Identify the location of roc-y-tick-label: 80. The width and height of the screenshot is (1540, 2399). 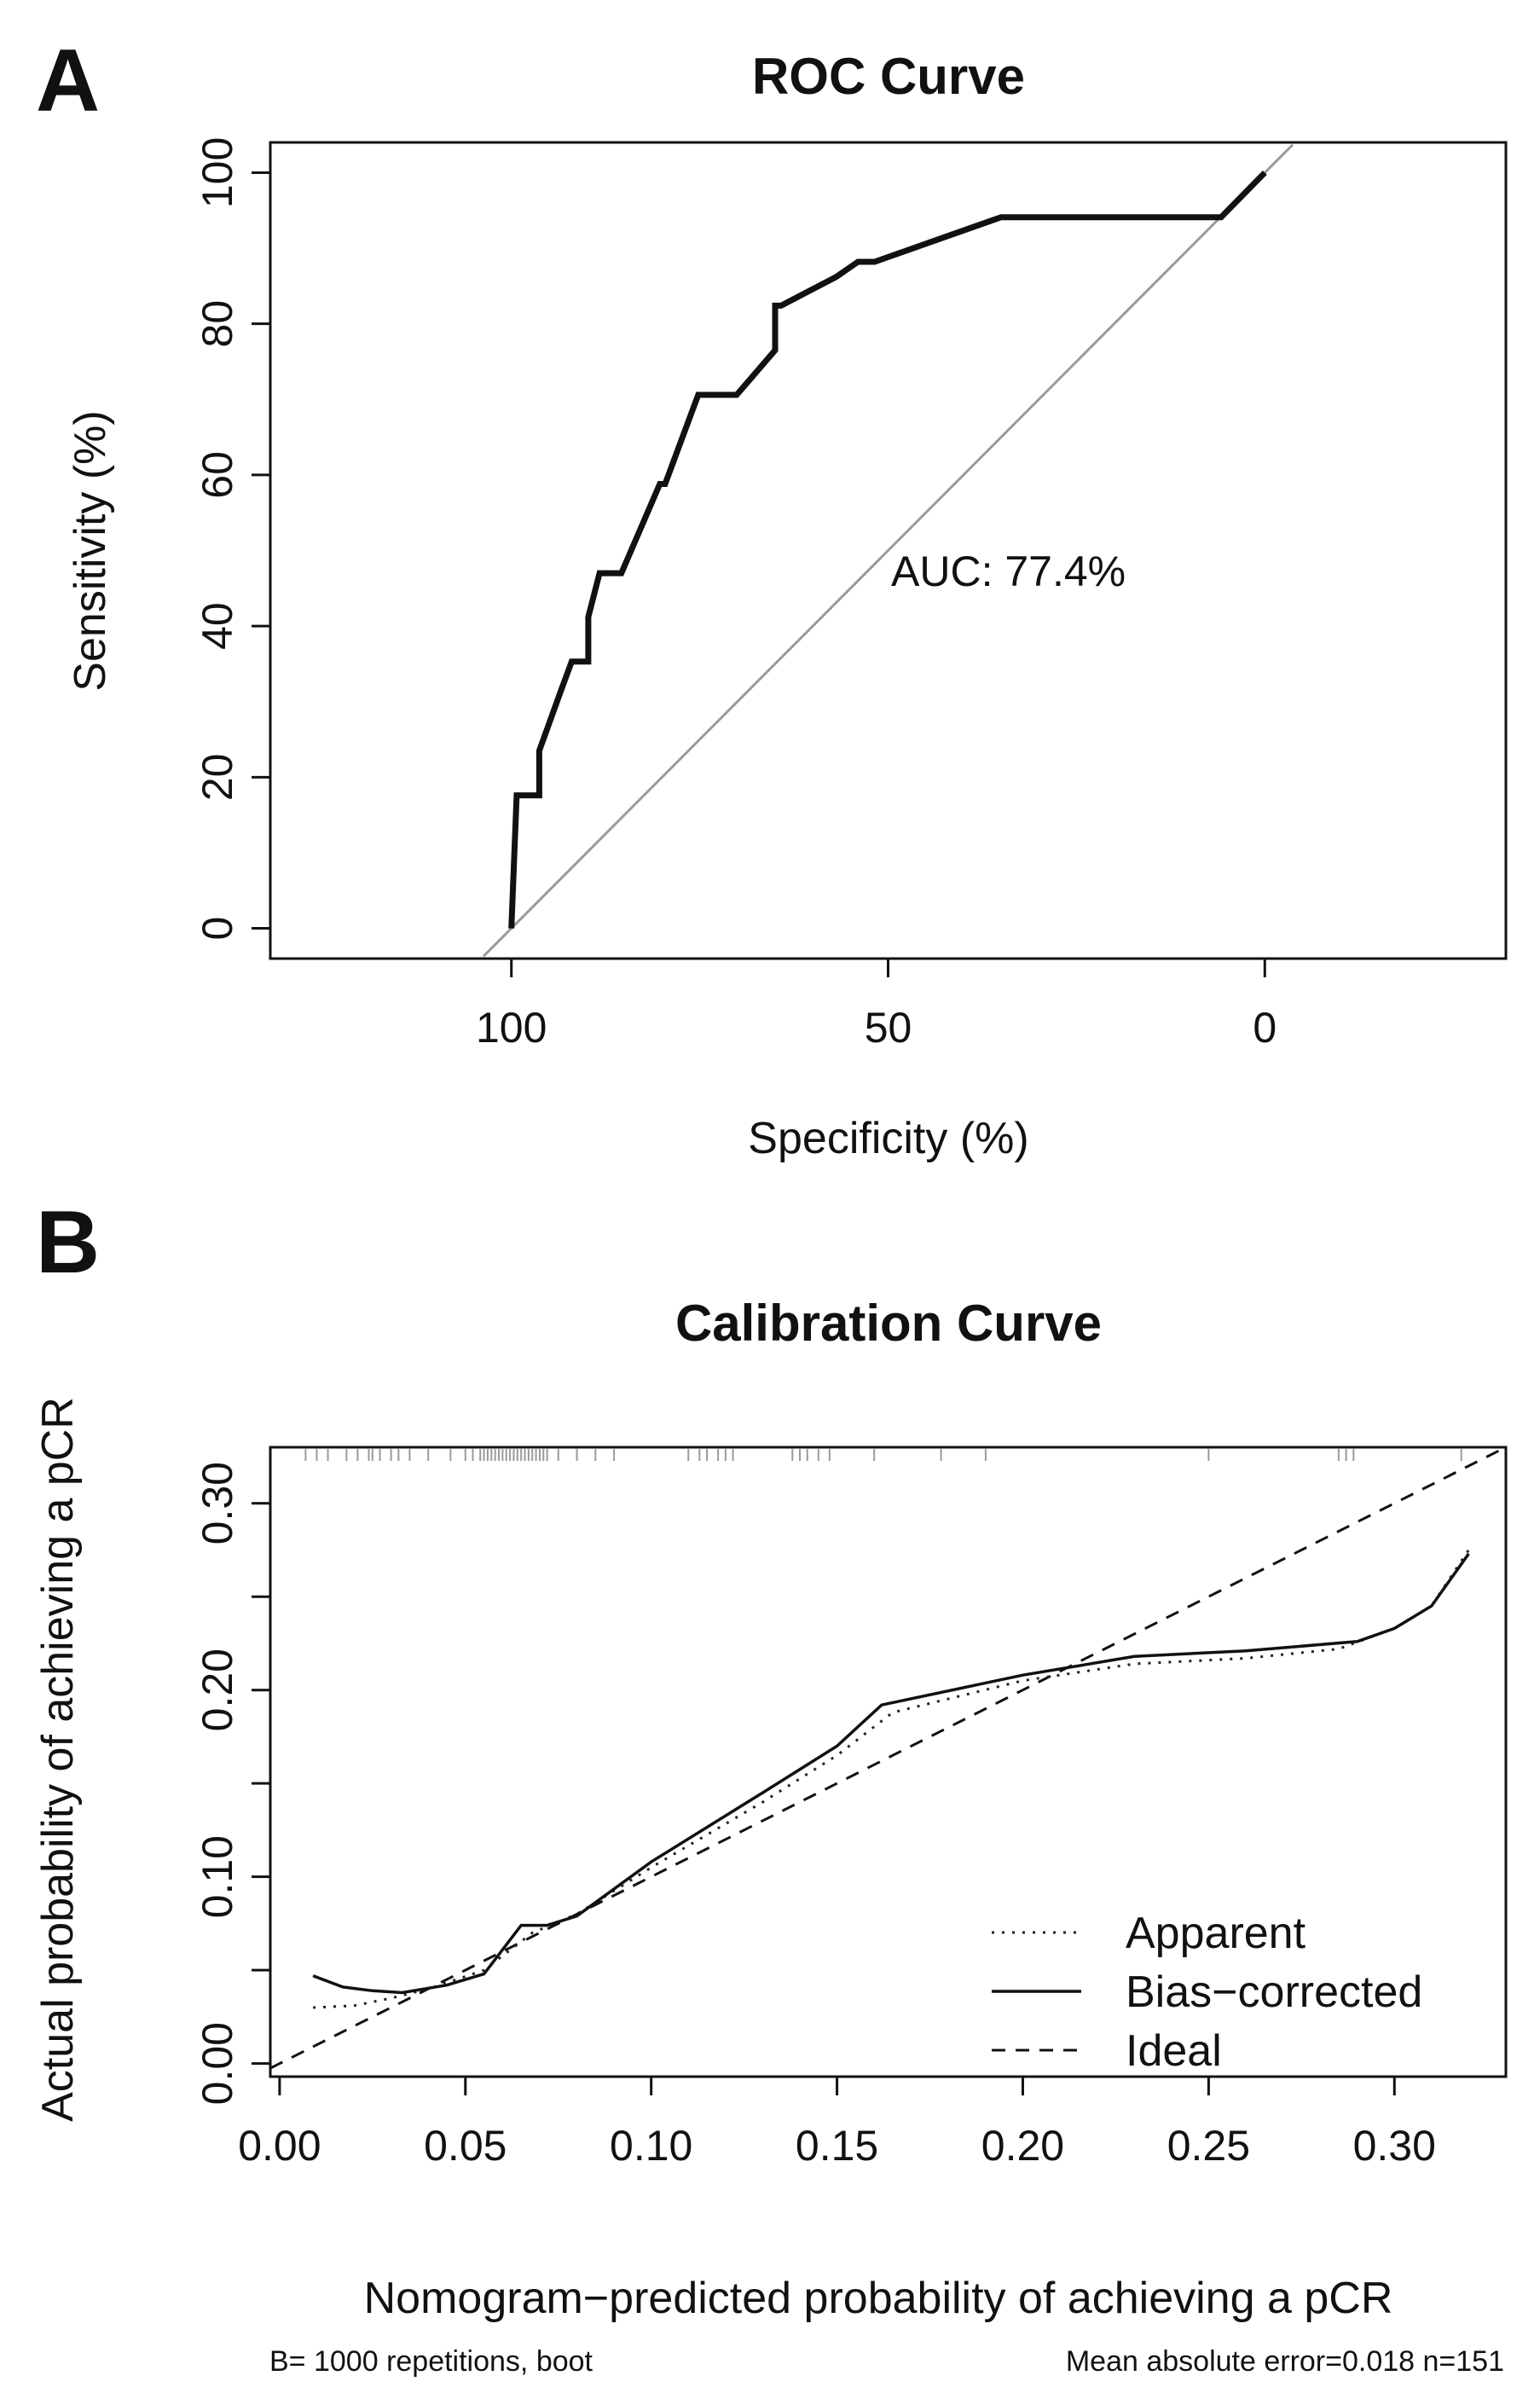
(217, 324).